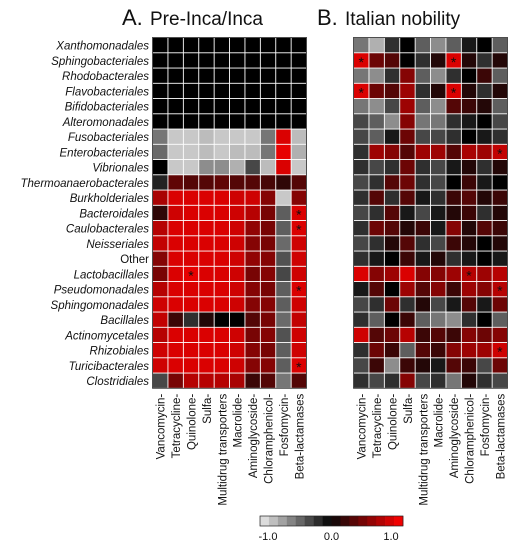  What do you see at coordinates (268, 537) in the screenshot?
I see `colorbar-tick-label: -1.0` at bounding box center [268, 537].